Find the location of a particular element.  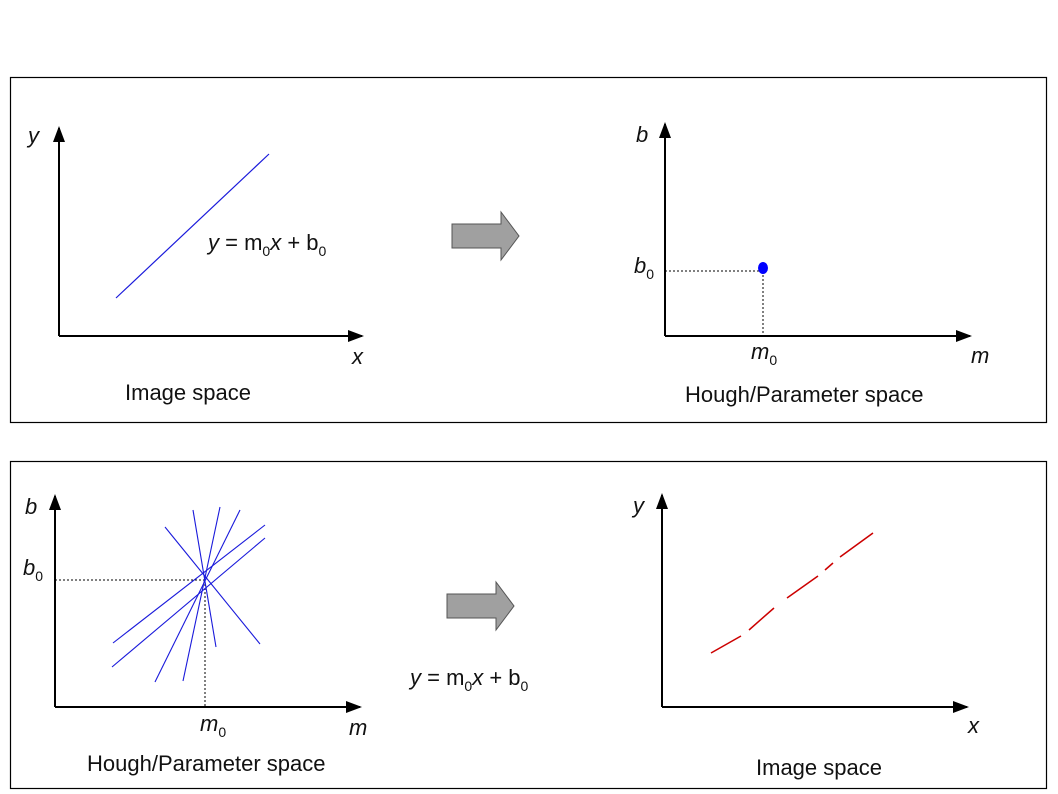

image-line is located at coordinates (192, 226).